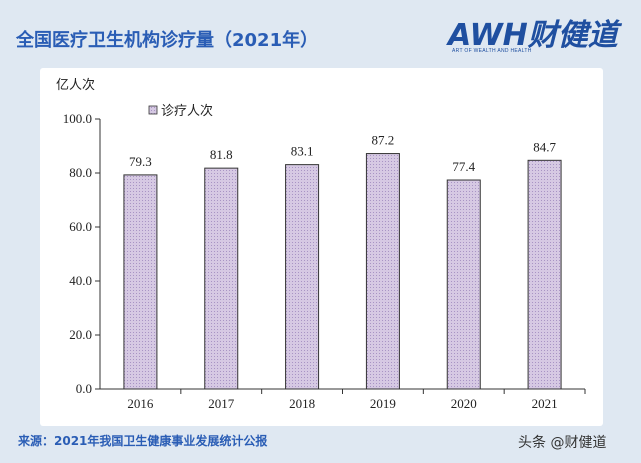 Image resolution: width=641 pixels, height=463 pixels. Describe the element at coordinates (544, 146) in the screenshot. I see `bar-value-label: 84.7` at that location.